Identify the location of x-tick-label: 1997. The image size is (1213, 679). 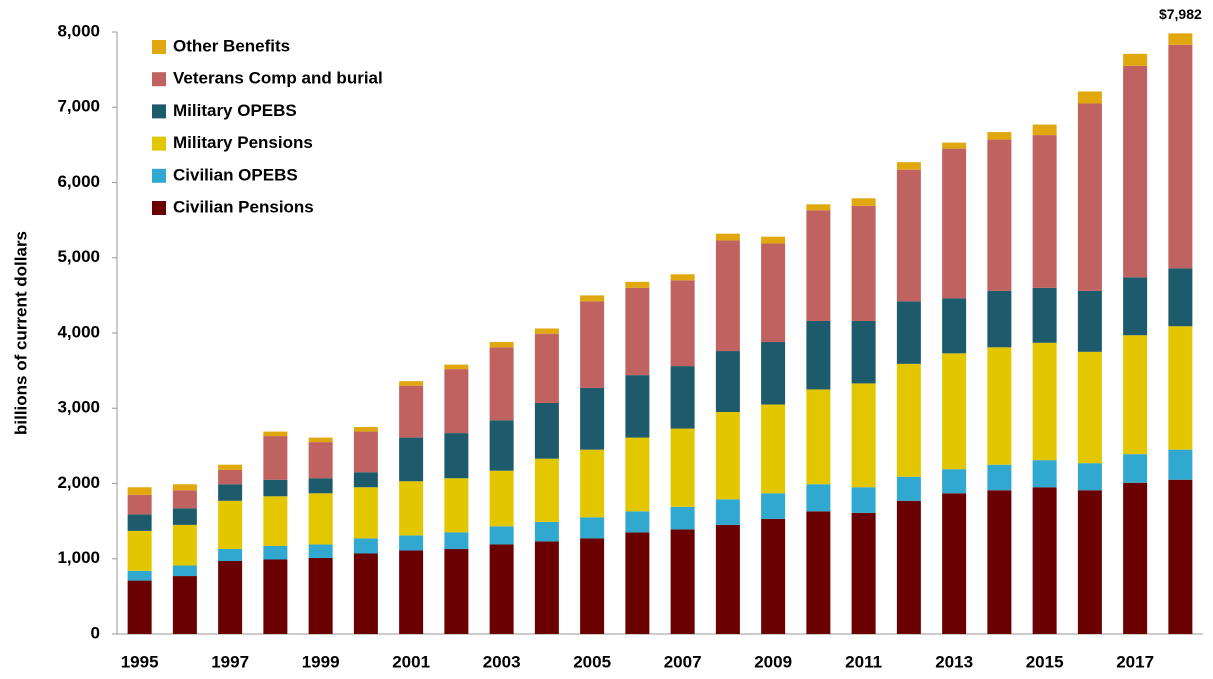
(230, 661).